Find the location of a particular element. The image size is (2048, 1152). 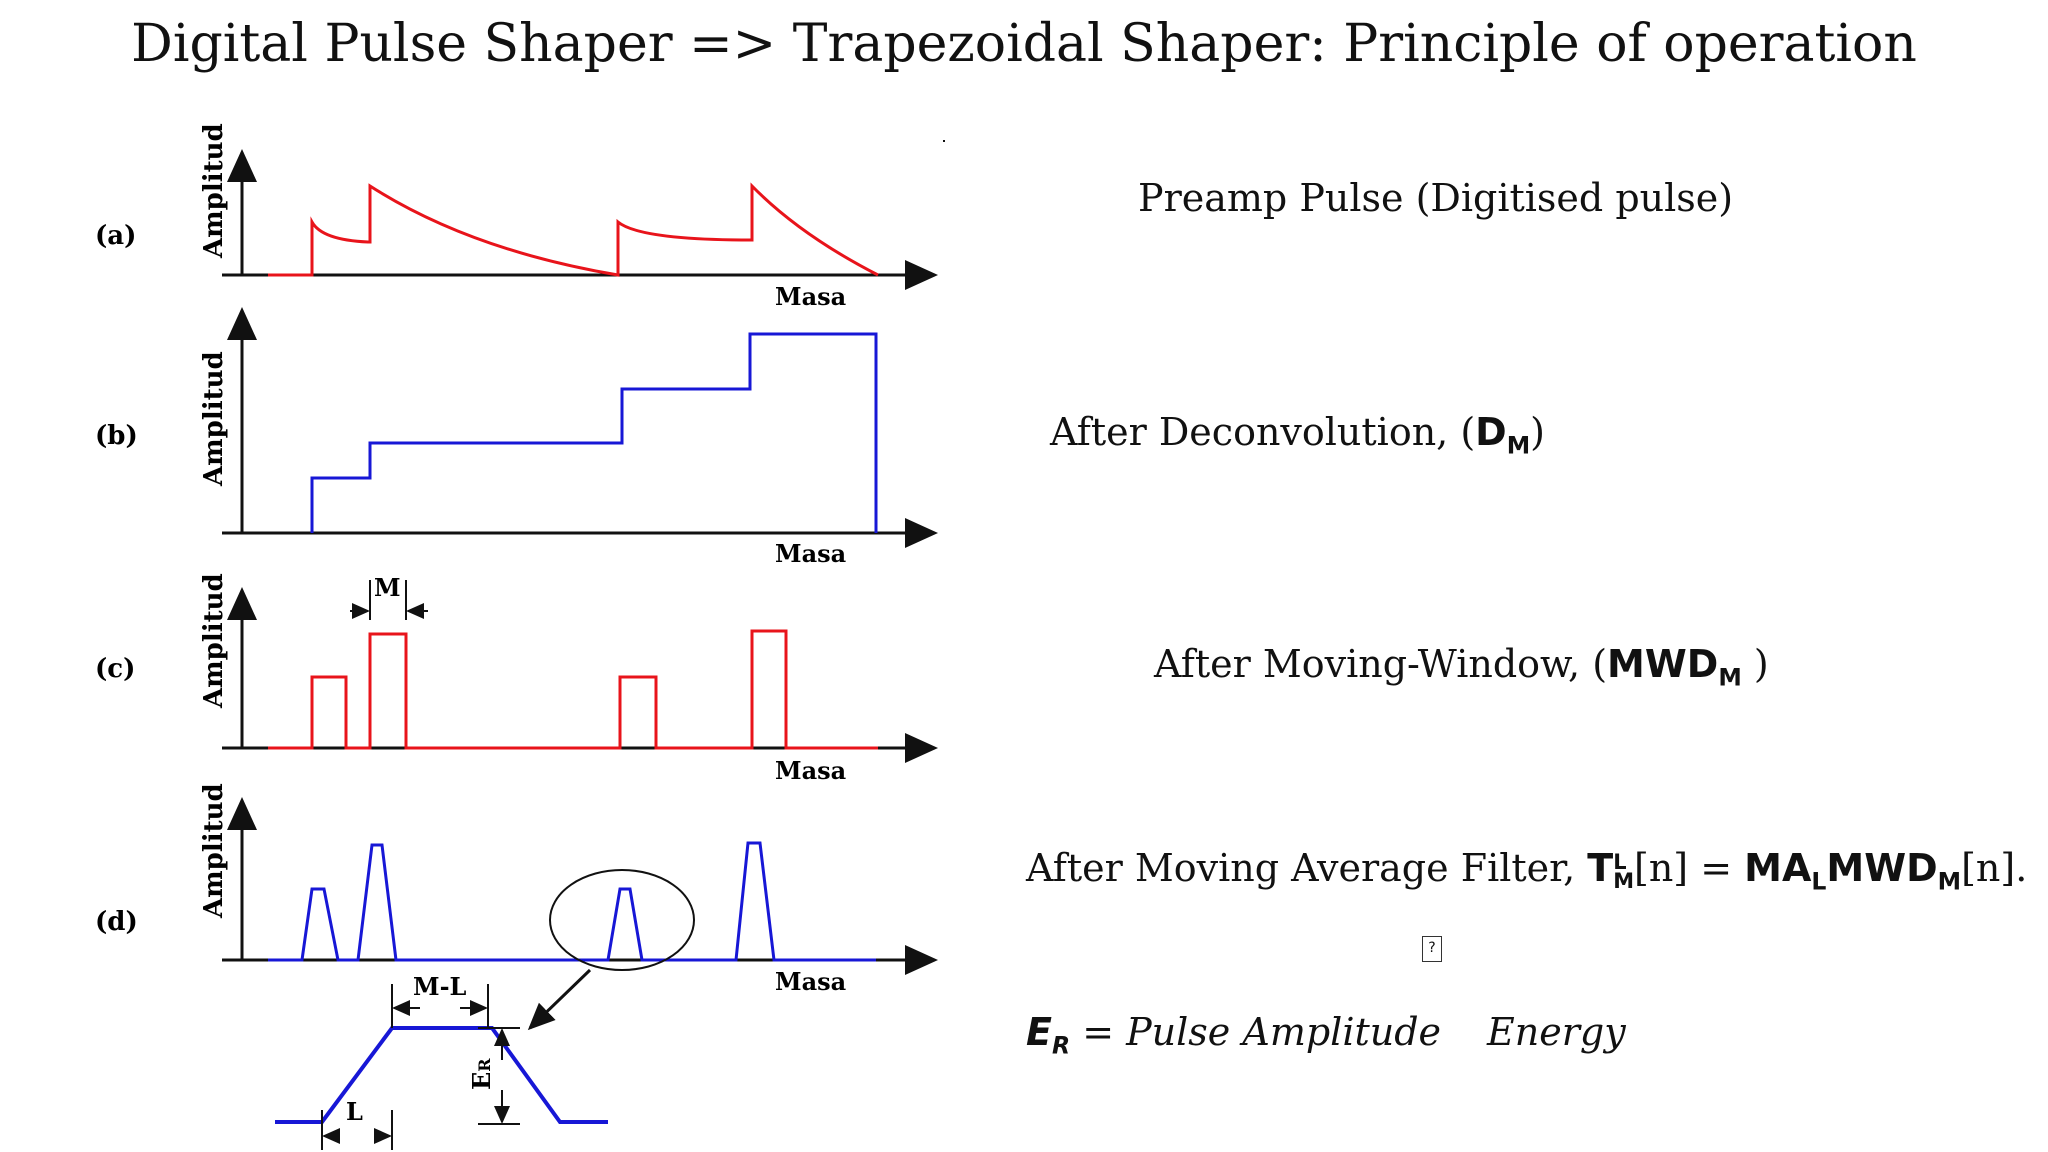

er-label: ER is located at coordinates (481, 1074).